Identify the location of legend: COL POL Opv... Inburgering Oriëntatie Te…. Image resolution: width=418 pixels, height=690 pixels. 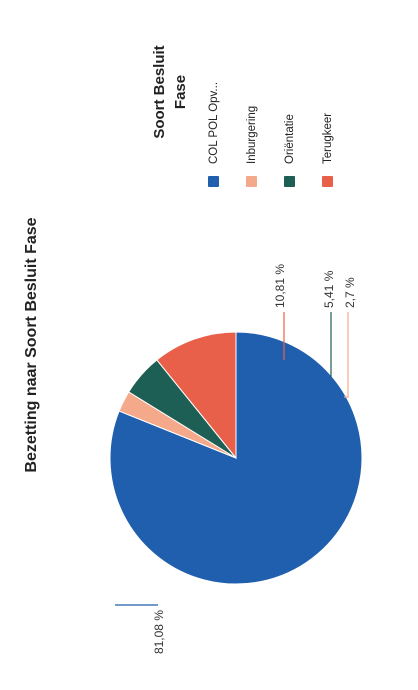
(271, 134).